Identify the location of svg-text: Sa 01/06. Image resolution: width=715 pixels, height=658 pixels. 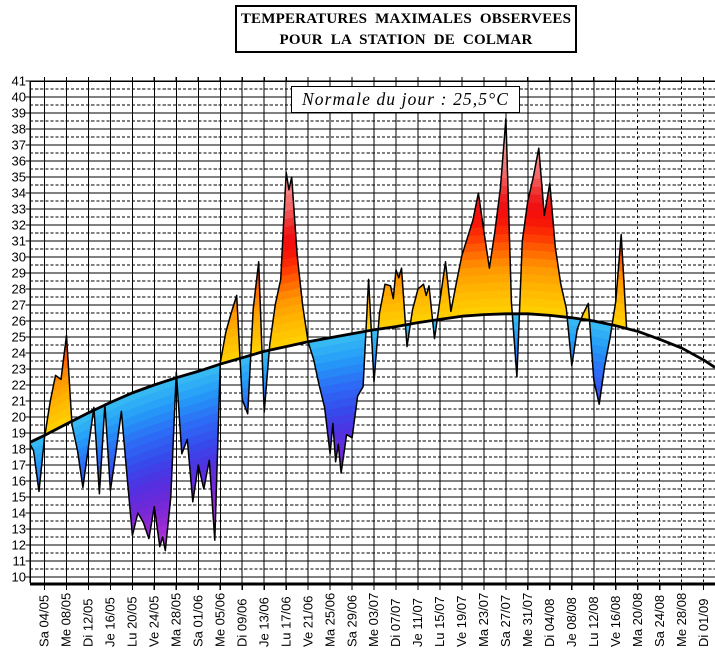
(198, 621).